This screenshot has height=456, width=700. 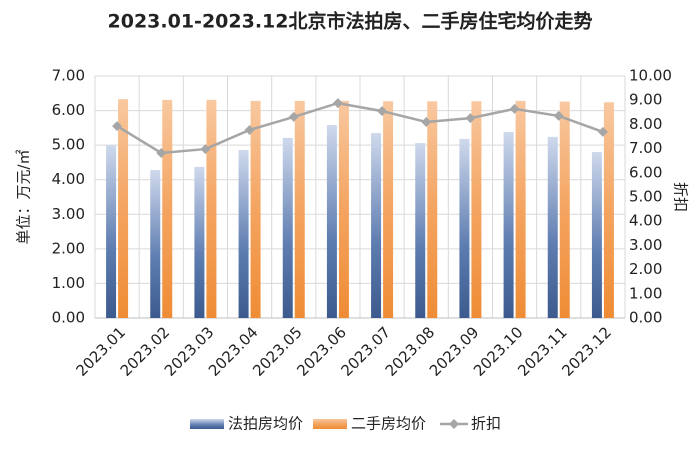 What do you see at coordinates (645, 197) in the screenshot?
I see `y2-tick-label: 5.00` at bounding box center [645, 197].